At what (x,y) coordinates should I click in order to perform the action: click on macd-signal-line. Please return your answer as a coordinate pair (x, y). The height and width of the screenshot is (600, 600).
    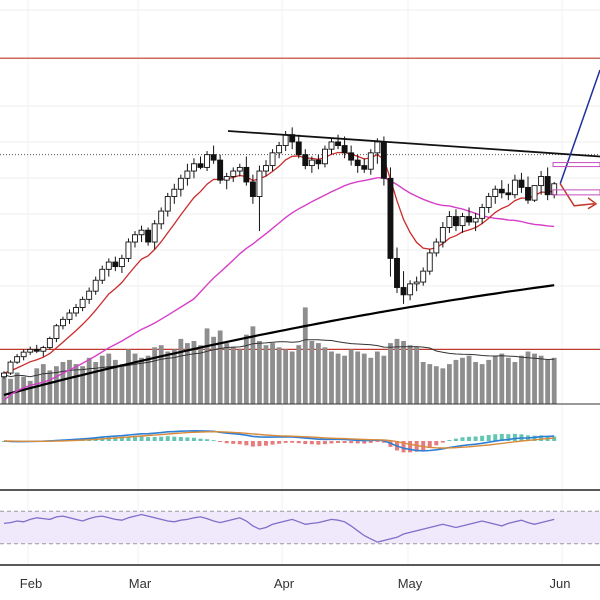
    Looking at the image, I should click on (279, 439).